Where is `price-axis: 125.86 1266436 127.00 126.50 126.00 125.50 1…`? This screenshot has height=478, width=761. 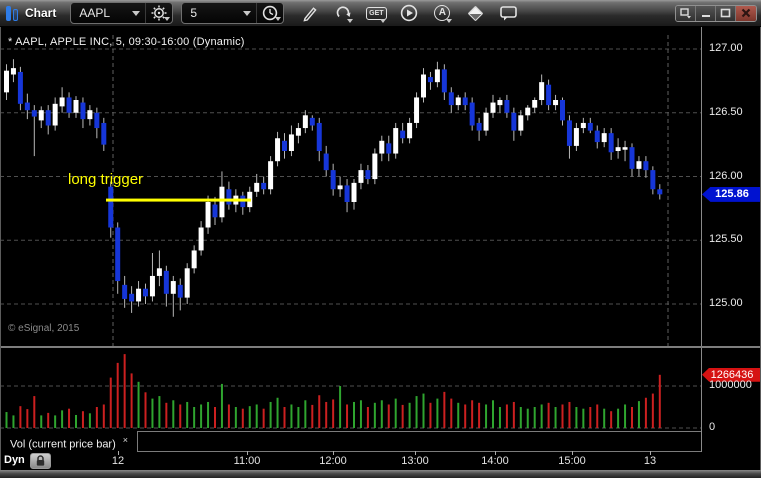
price-axis: 125.86 1266436 127.00 126.50 126.00 125.50 1… is located at coordinates (731, 248).